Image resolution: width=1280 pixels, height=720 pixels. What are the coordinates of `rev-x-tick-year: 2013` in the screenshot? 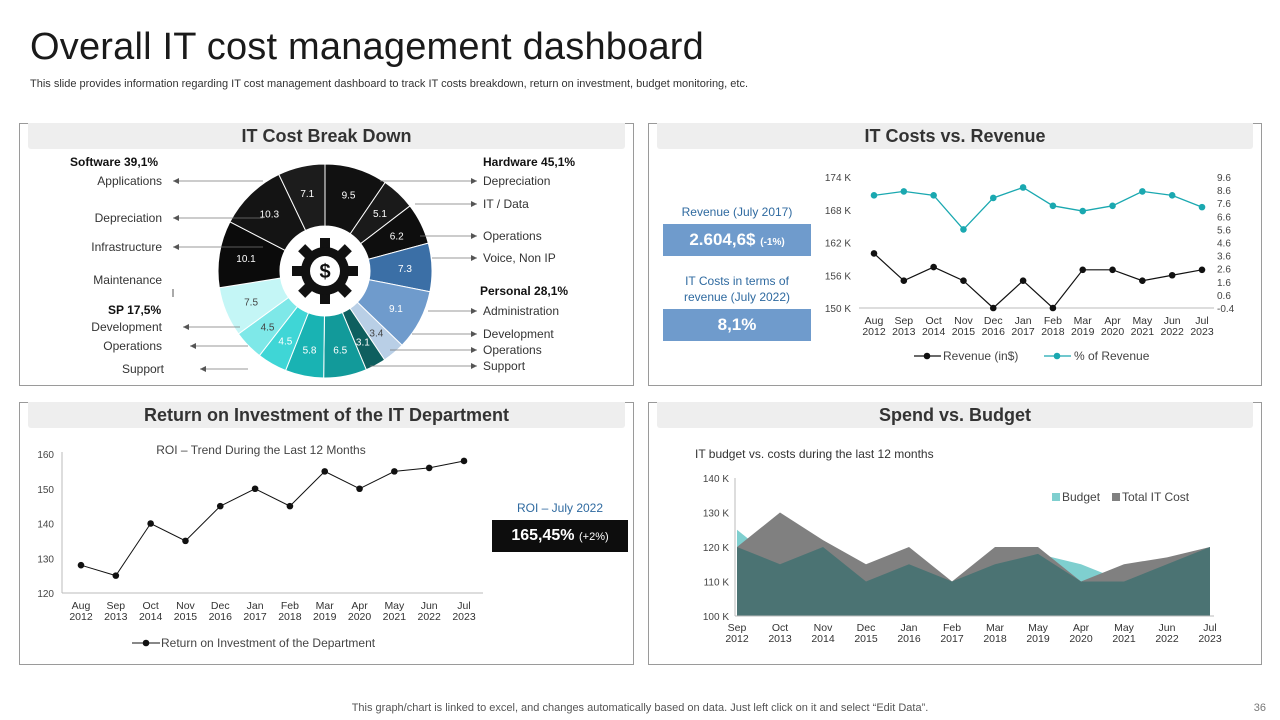 It's located at (904, 332).